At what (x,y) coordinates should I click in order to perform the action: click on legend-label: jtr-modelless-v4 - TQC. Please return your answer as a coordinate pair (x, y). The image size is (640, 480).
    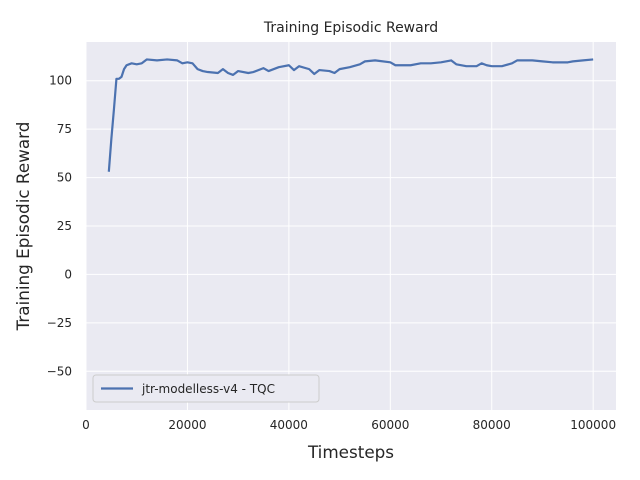
    Looking at the image, I should click on (208, 389).